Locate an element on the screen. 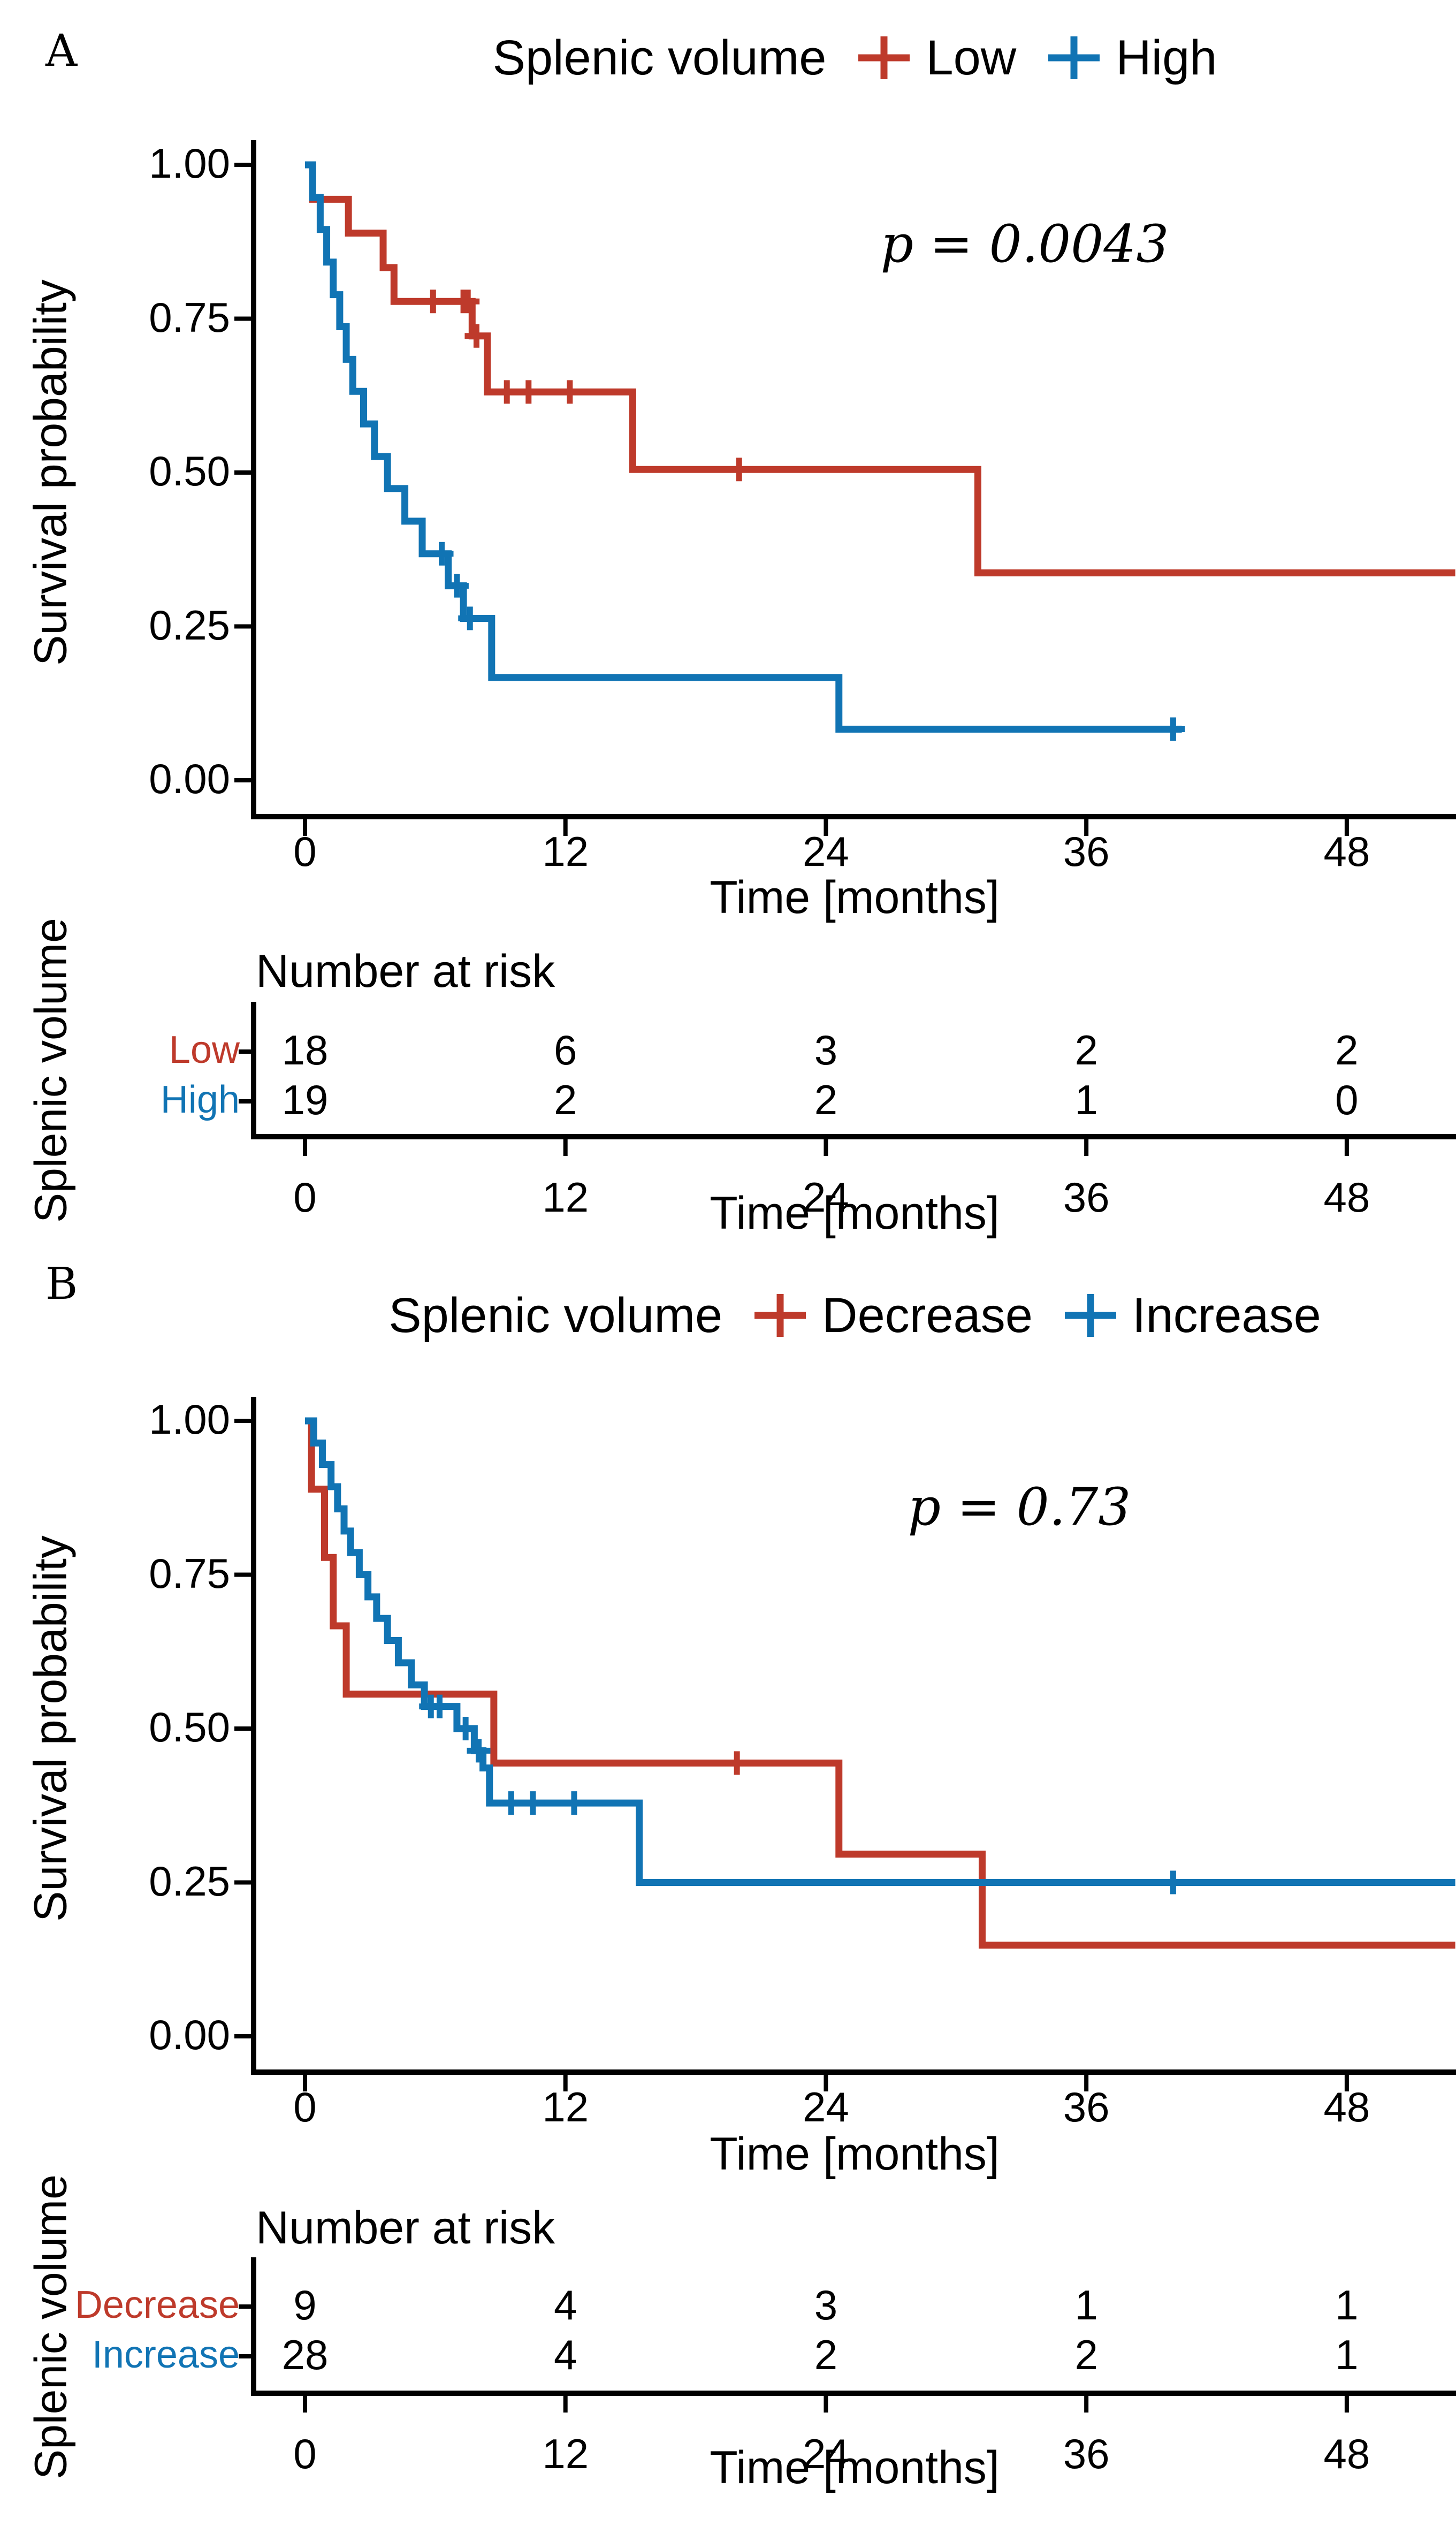 The image size is (1456, 2534). legend-item-high: High is located at coordinates (1130, 58).